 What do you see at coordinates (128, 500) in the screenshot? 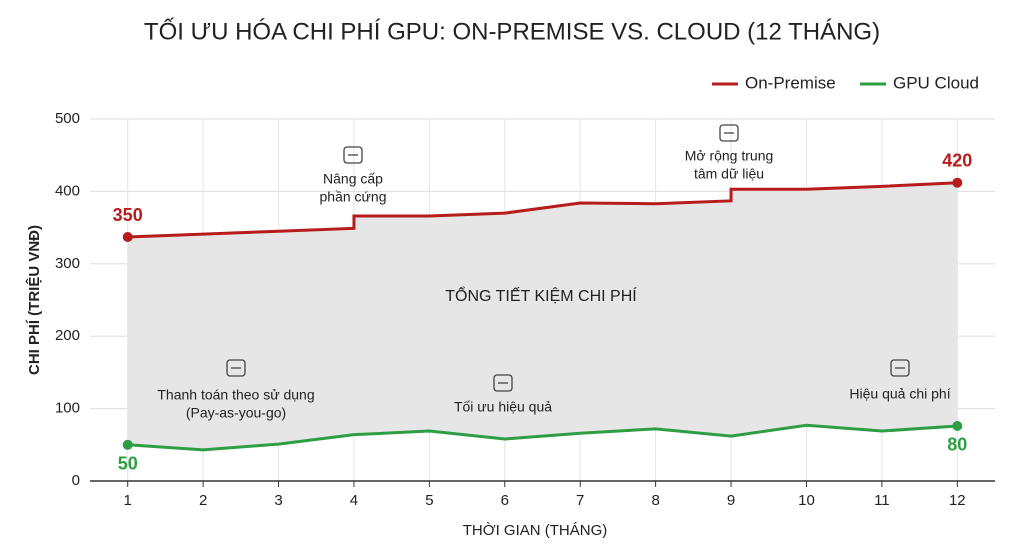
I see `x-tick-label: 1` at bounding box center [128, 500].